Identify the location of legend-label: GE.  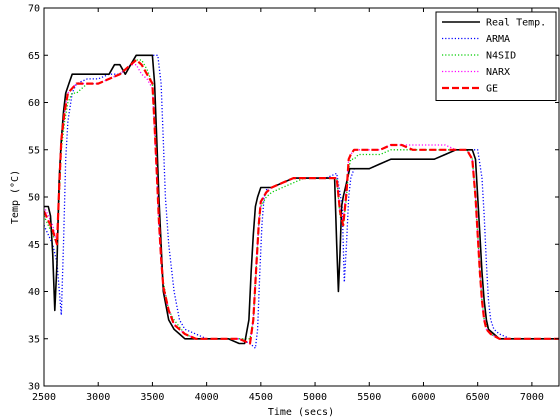
(492, 89).